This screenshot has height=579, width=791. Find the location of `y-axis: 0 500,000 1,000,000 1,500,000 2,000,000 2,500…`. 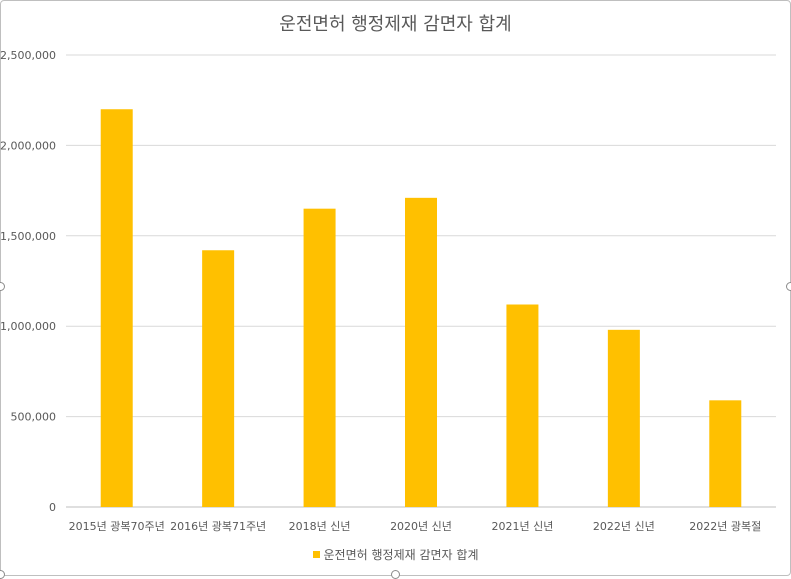

y-axis: 0 500,000 1,000,000 1,500,000 2,000,000 2,500… is located at coordinates (28, 281).